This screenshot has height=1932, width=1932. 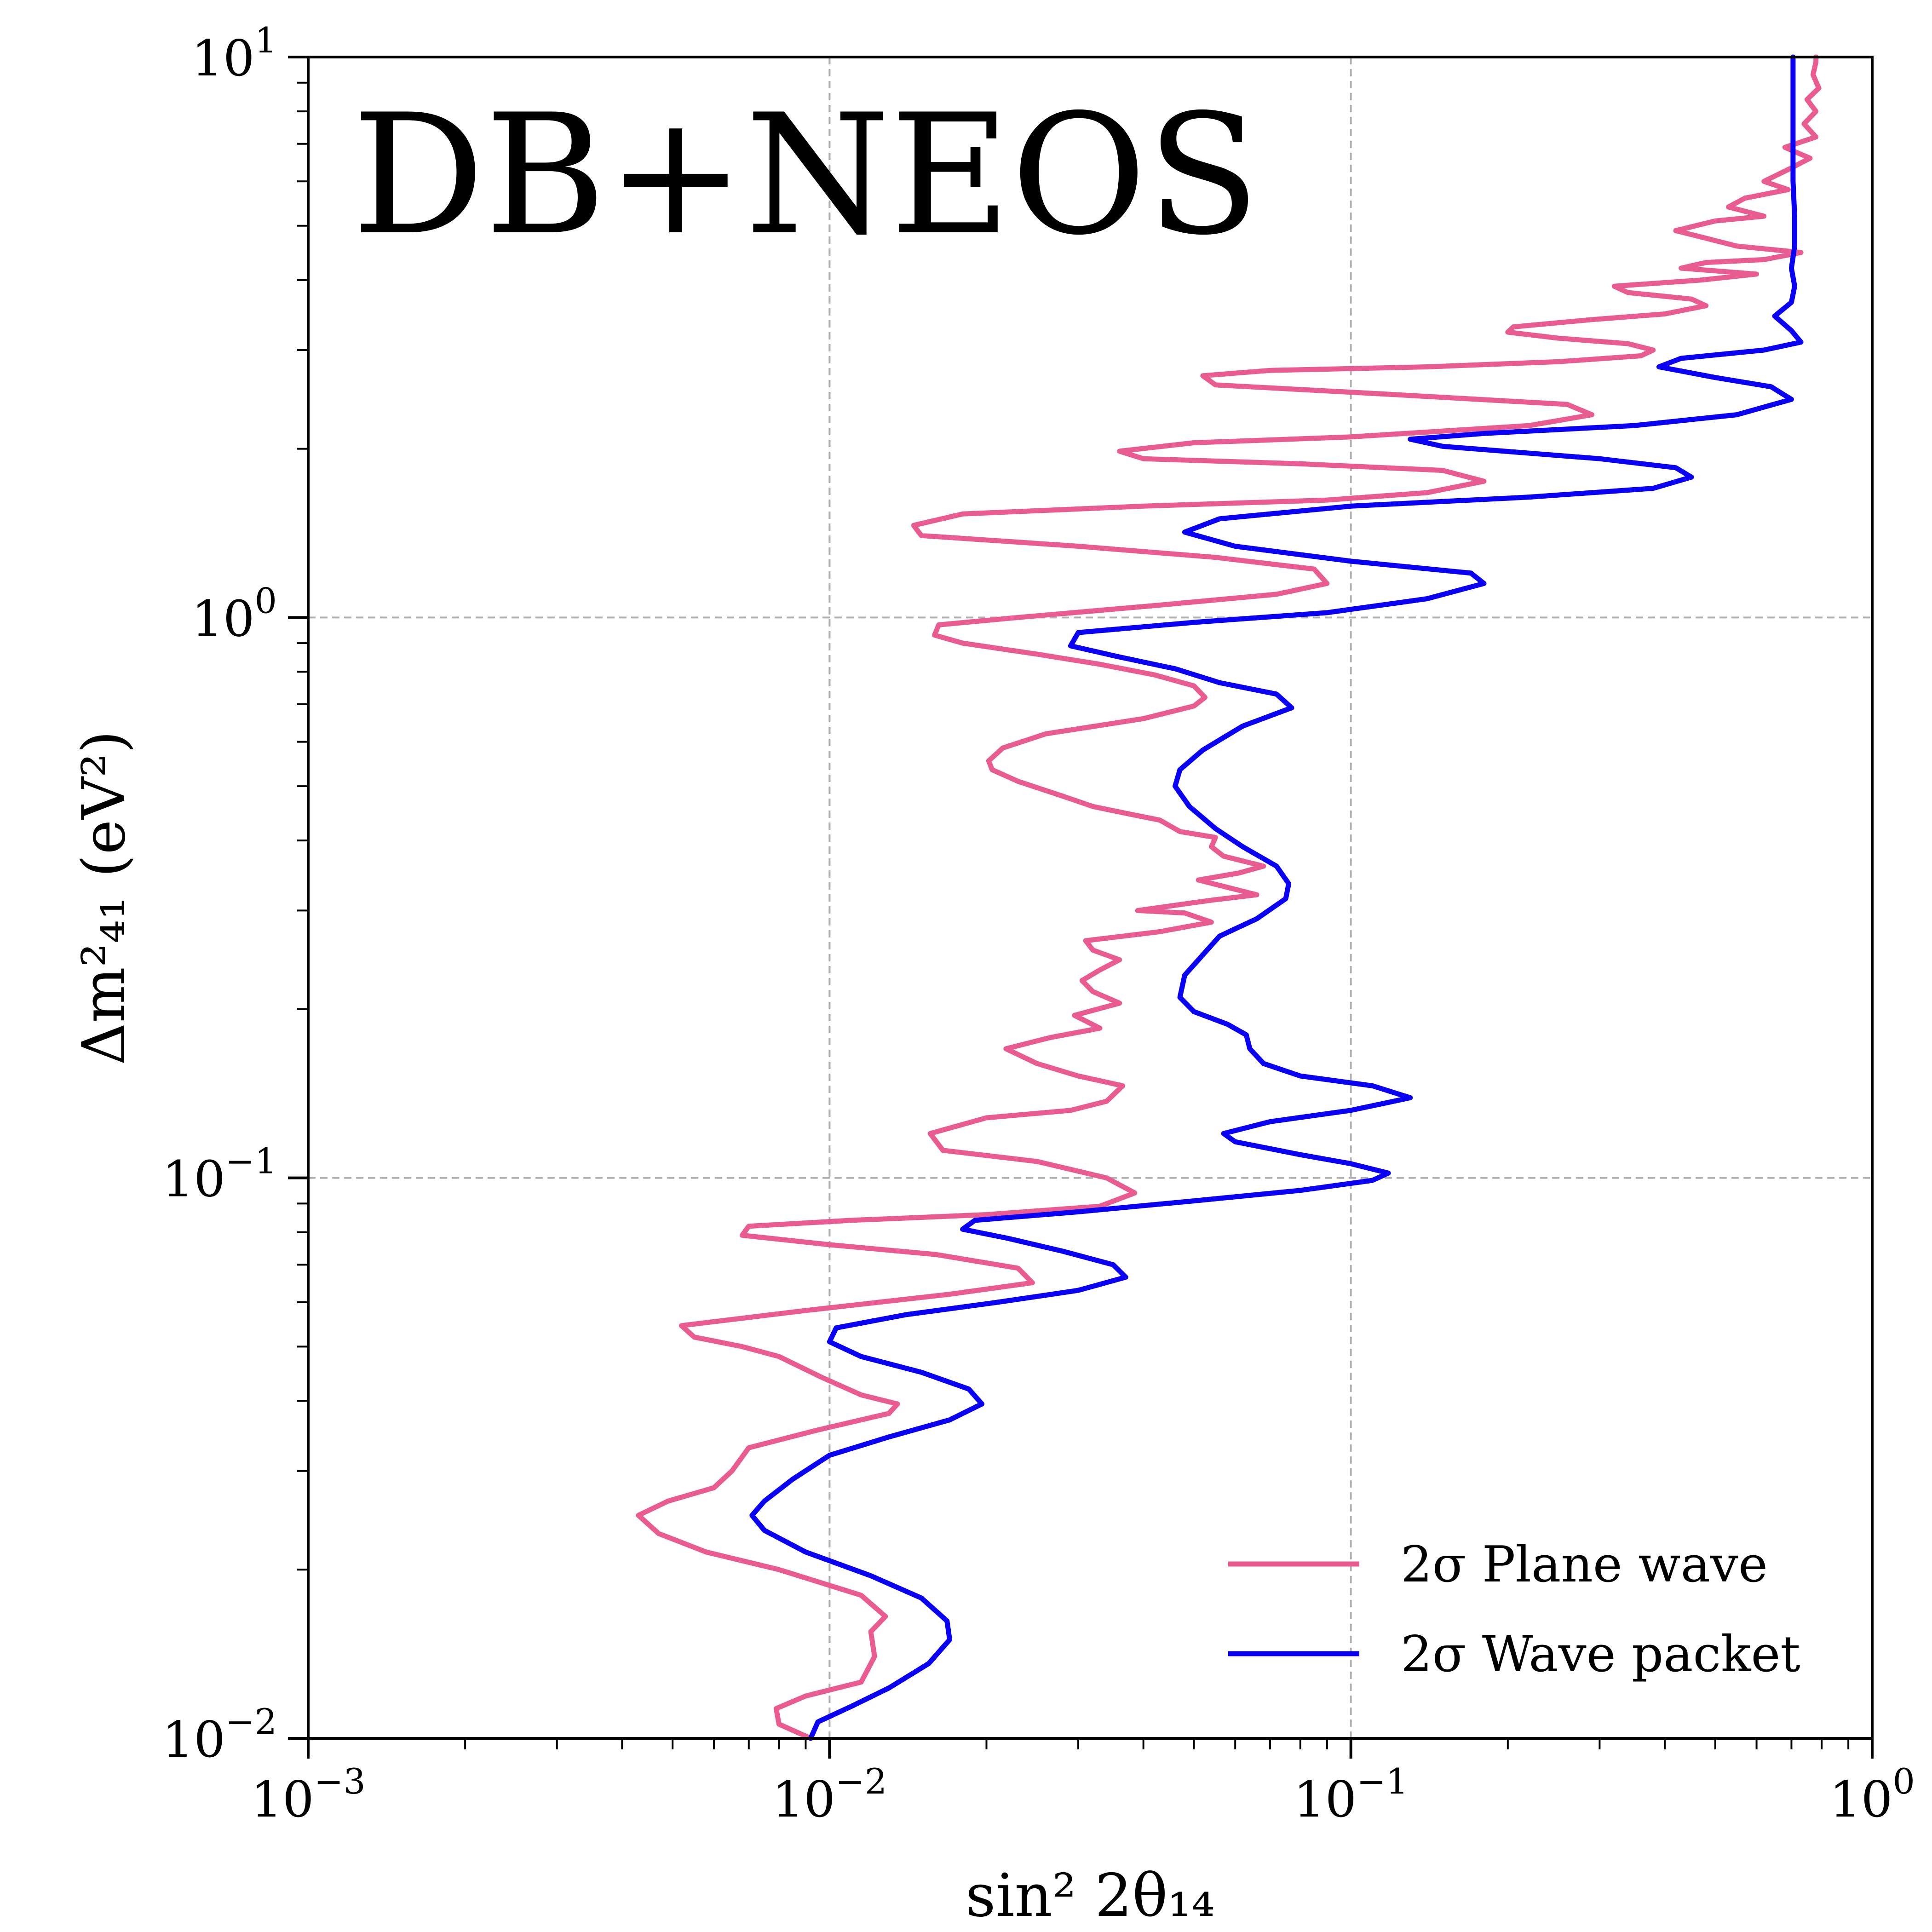 What do you see at coordinates (1872, 1794) in the screenshot?
I see `x-tick-label: 10⁰` at bounding box center [1872, 1794].